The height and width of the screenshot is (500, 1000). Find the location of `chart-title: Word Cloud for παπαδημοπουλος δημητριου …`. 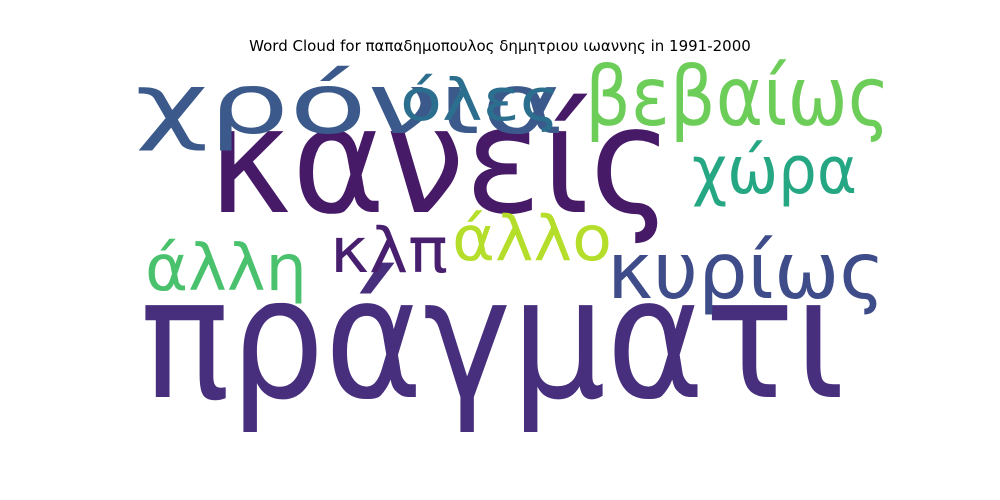

chart-title: Word Cloud for παπαδημοπουλος δημητριου … is located at coordinates (500, 46).